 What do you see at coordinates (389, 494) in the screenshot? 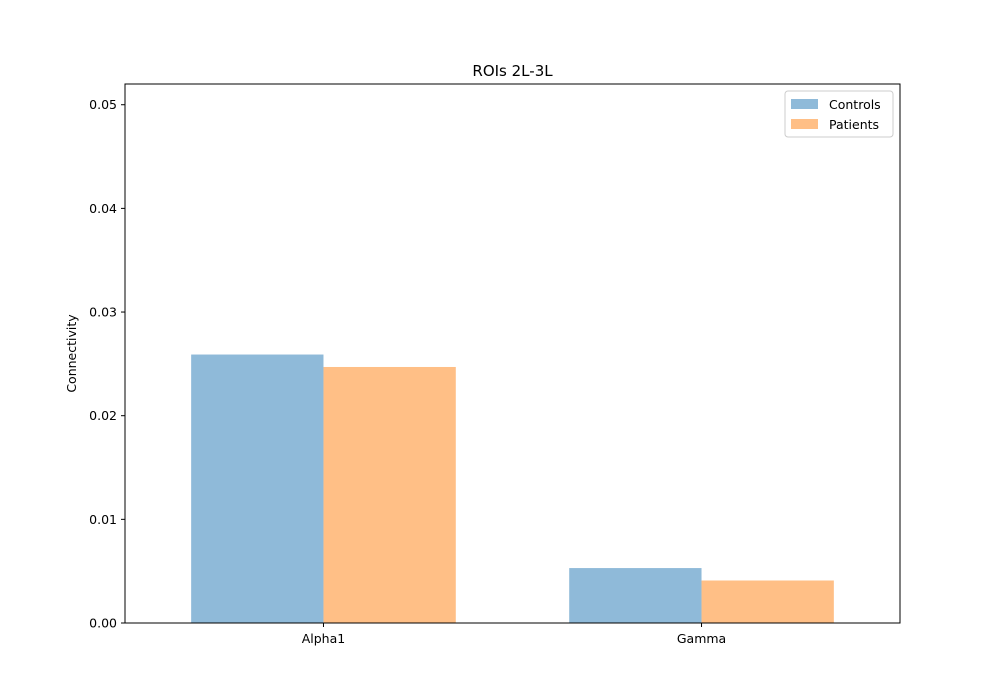
I see `bar-patients-alpha1` at bounding box center [389, 494].